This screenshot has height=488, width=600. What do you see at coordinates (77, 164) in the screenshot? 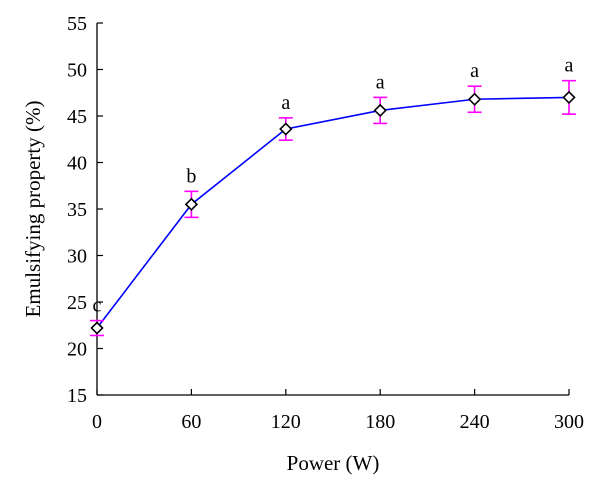
I see `y-tick-label: 40` at bounding box center [77, 164].